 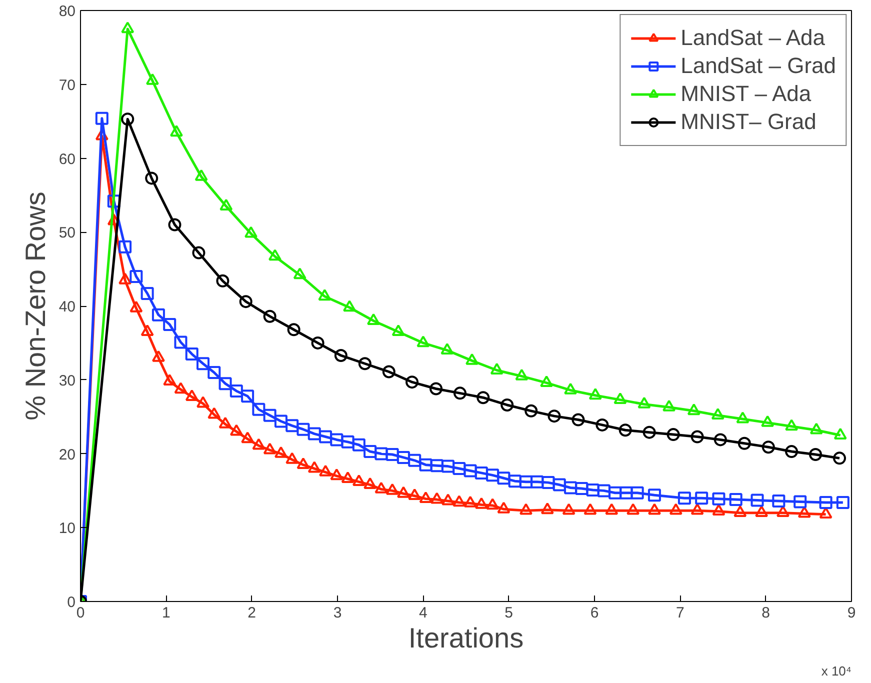 What do you see at coordinates (67, 529) in the screenshot?
I see `y-tick-label: 10` at bounding box center [67, 529].